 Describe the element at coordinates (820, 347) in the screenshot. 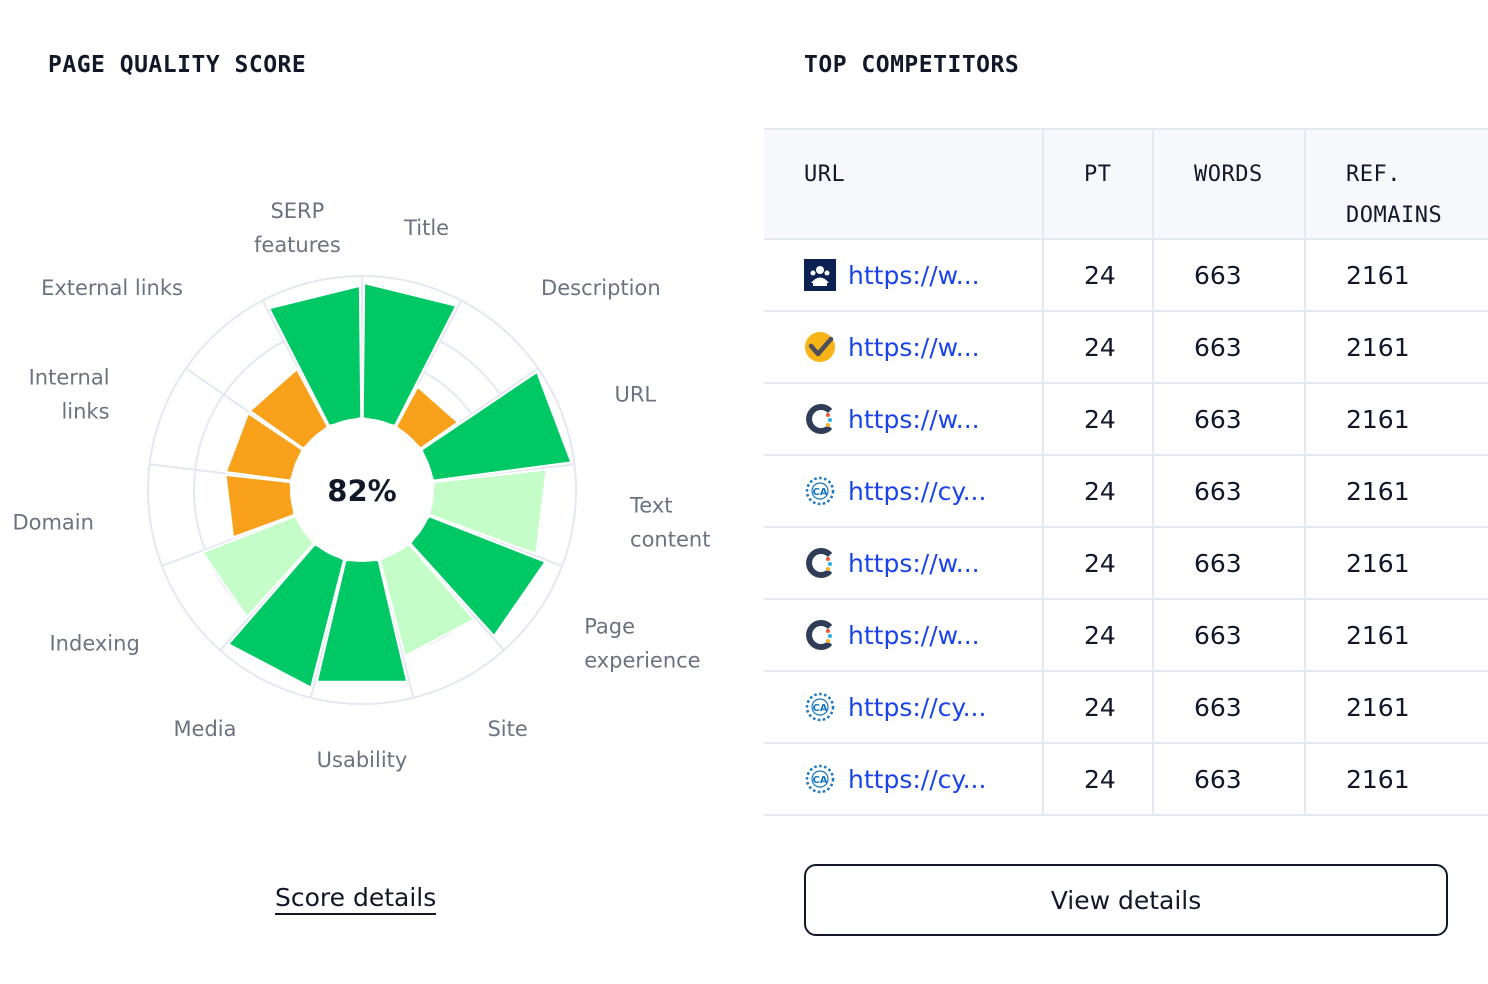

I see `checkmark-badge-icon` at that location.